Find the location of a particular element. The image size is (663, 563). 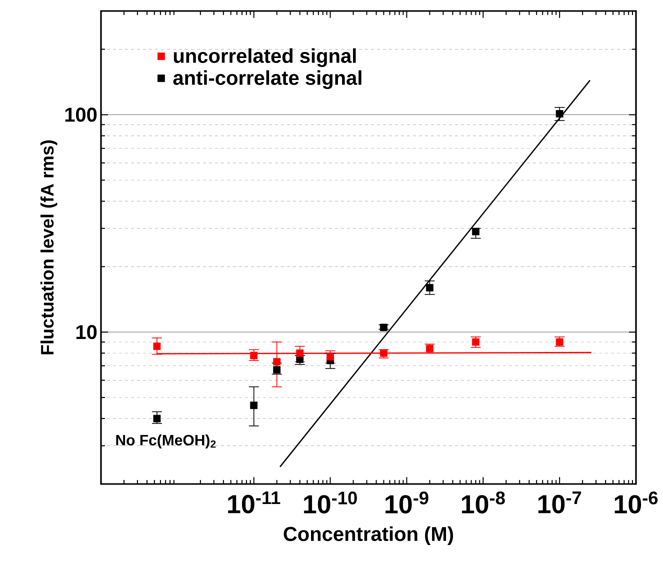

legend-label: uncorrelated signal is located at coordinates (265, 58).